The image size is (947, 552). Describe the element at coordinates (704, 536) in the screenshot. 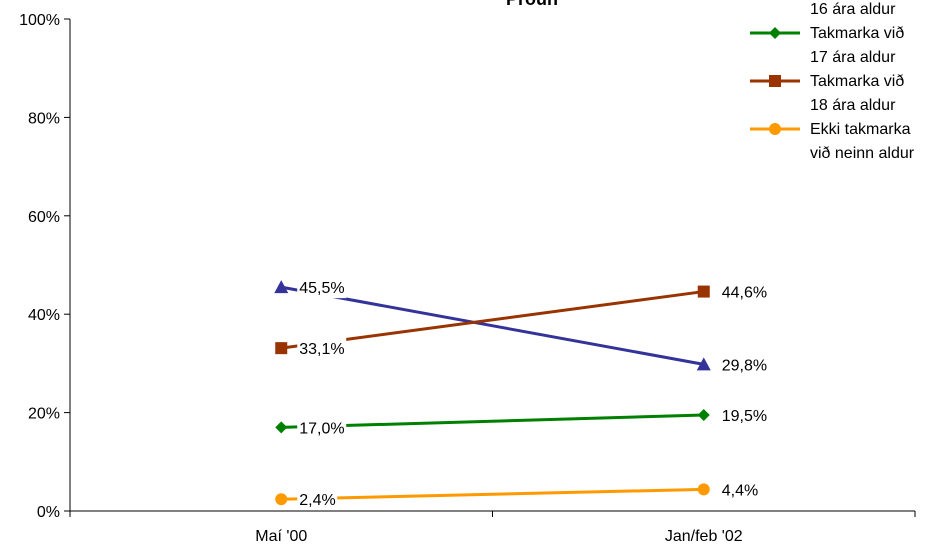

I see `x-tick-label: Jan/feb '02` at that location.